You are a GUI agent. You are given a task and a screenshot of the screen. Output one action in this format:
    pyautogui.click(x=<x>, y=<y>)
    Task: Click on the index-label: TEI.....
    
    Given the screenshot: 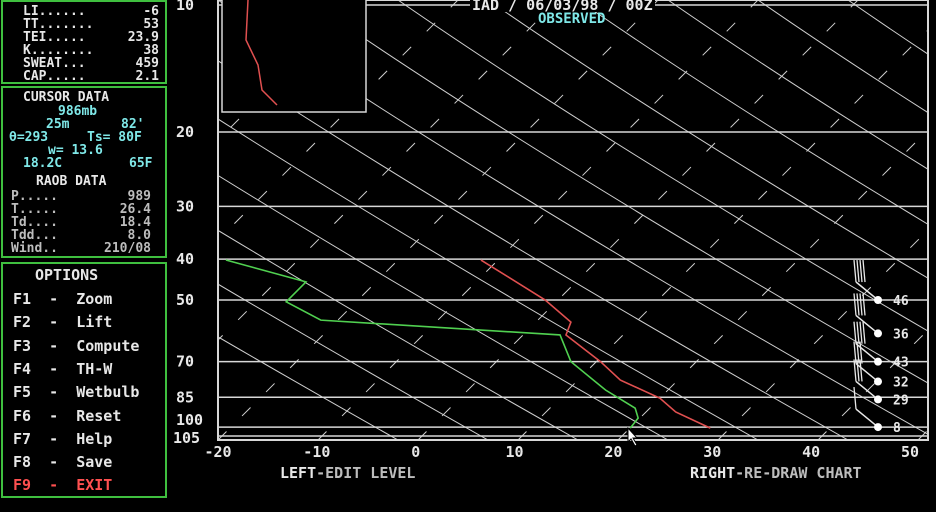 What is the action you would take?
    pyautogui.click(x=54, y=37)
    